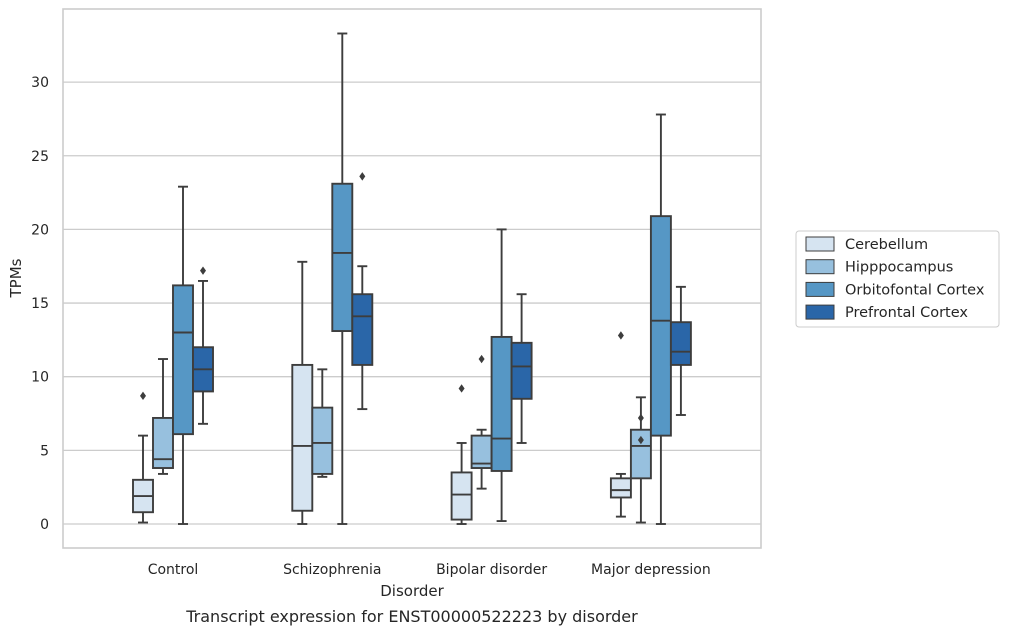  I want to click on x-tick-label: Bipolar disorder, so click(491, 570).